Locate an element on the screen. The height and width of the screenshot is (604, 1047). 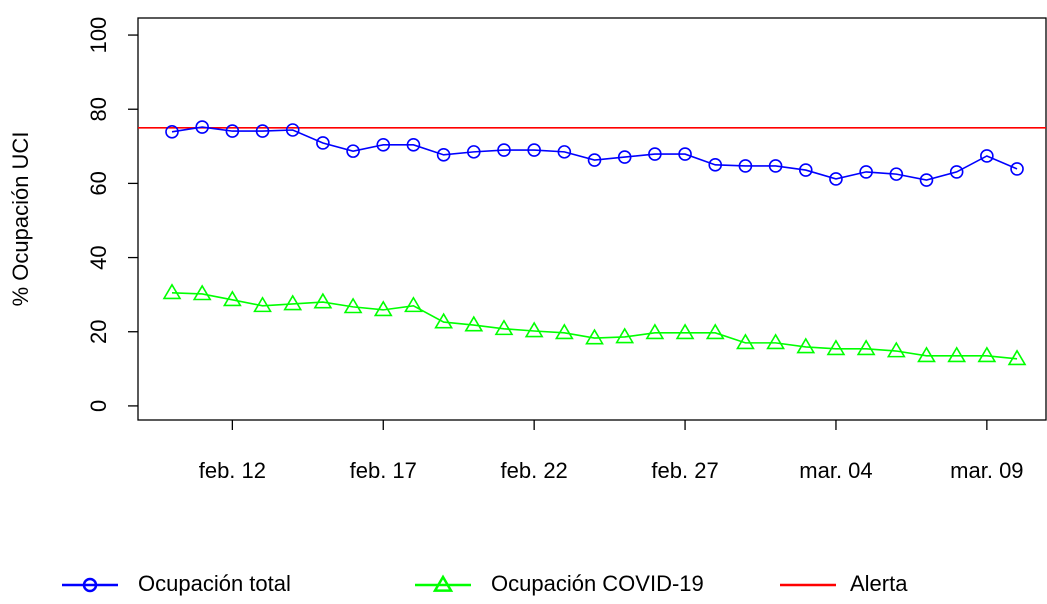
legend-label: Ocupación COVID-19 is located at coordinates (597, 583).